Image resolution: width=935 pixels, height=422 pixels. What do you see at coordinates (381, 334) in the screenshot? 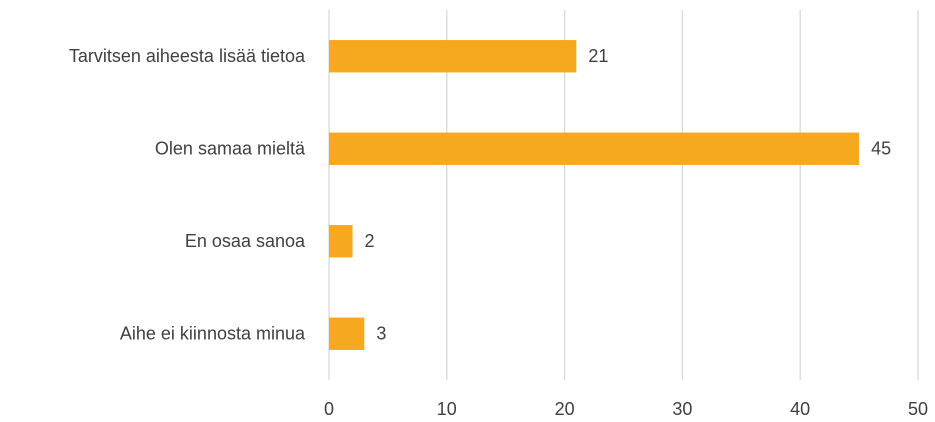
I see `data-label: 3` at bounding box center [381, 334].